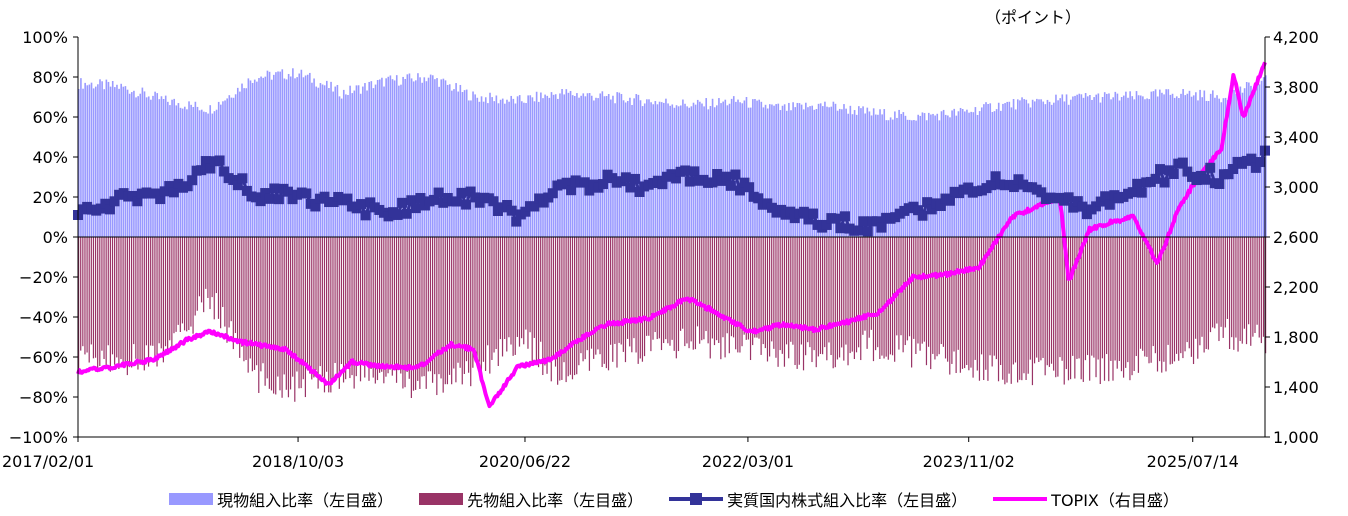 The width and height of the screenshot is (1348, 516). What do you see at coordinates (43, 317) in the screenshot?
I see `left-tick-label: −40%` at bounding box center [43, 317].